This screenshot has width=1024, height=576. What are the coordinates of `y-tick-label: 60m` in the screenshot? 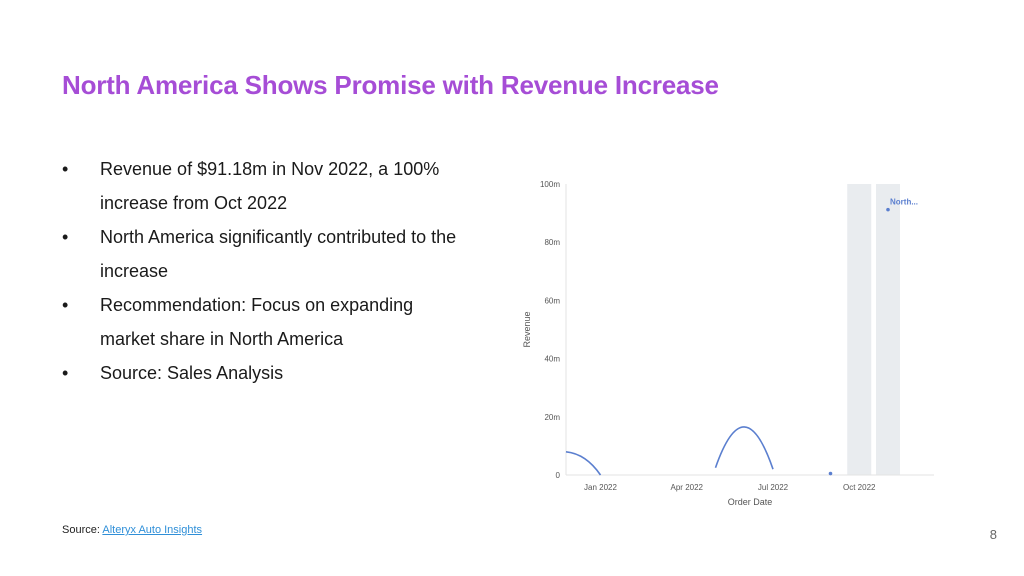 It's located at (552, 300).